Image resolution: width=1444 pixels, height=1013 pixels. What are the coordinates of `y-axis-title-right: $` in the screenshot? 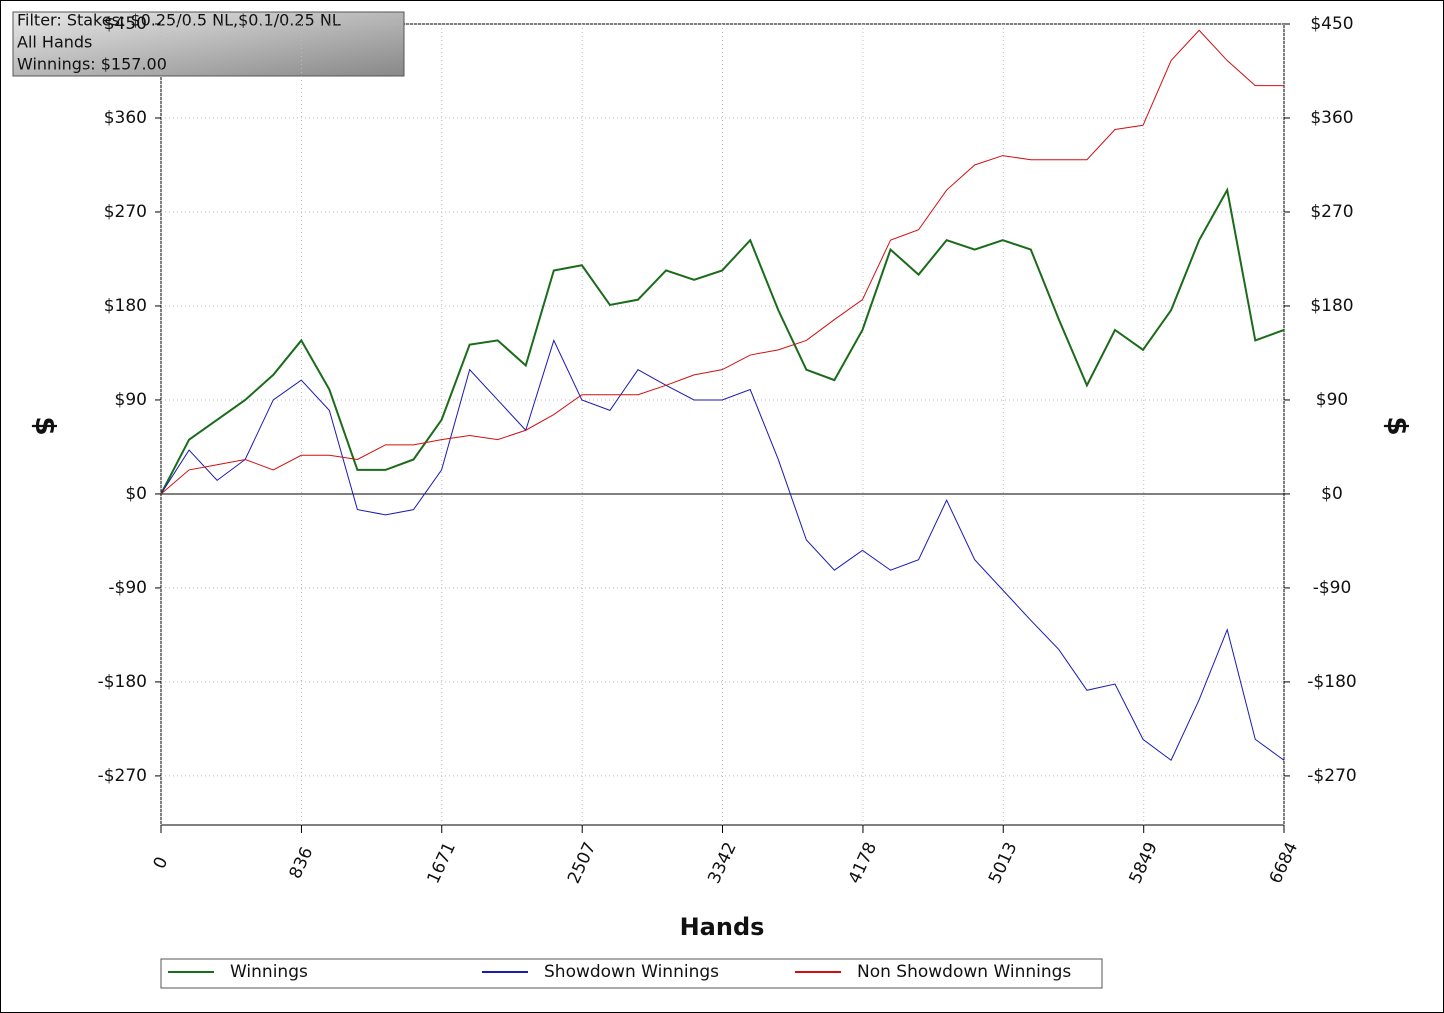 It's located at (1397, 425).